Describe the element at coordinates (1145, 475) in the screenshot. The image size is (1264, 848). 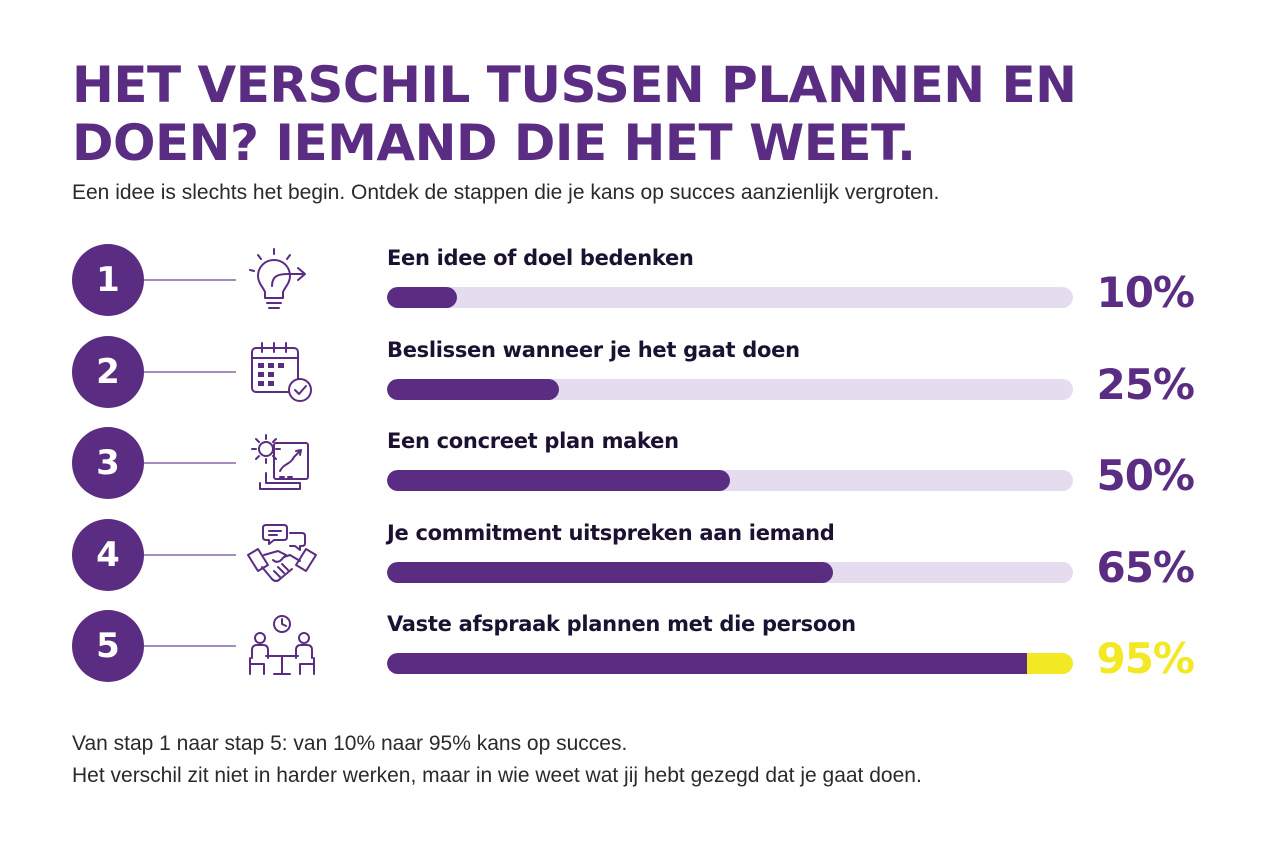
I see `step-percentage: 50%` at that location.